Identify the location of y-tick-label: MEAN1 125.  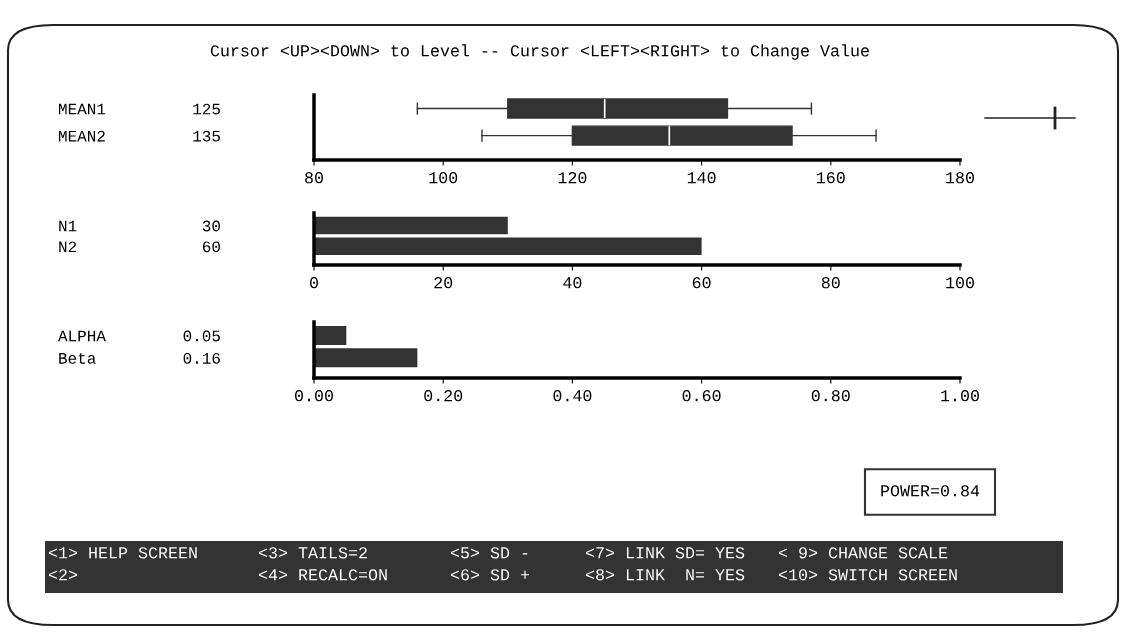
(139, 109).